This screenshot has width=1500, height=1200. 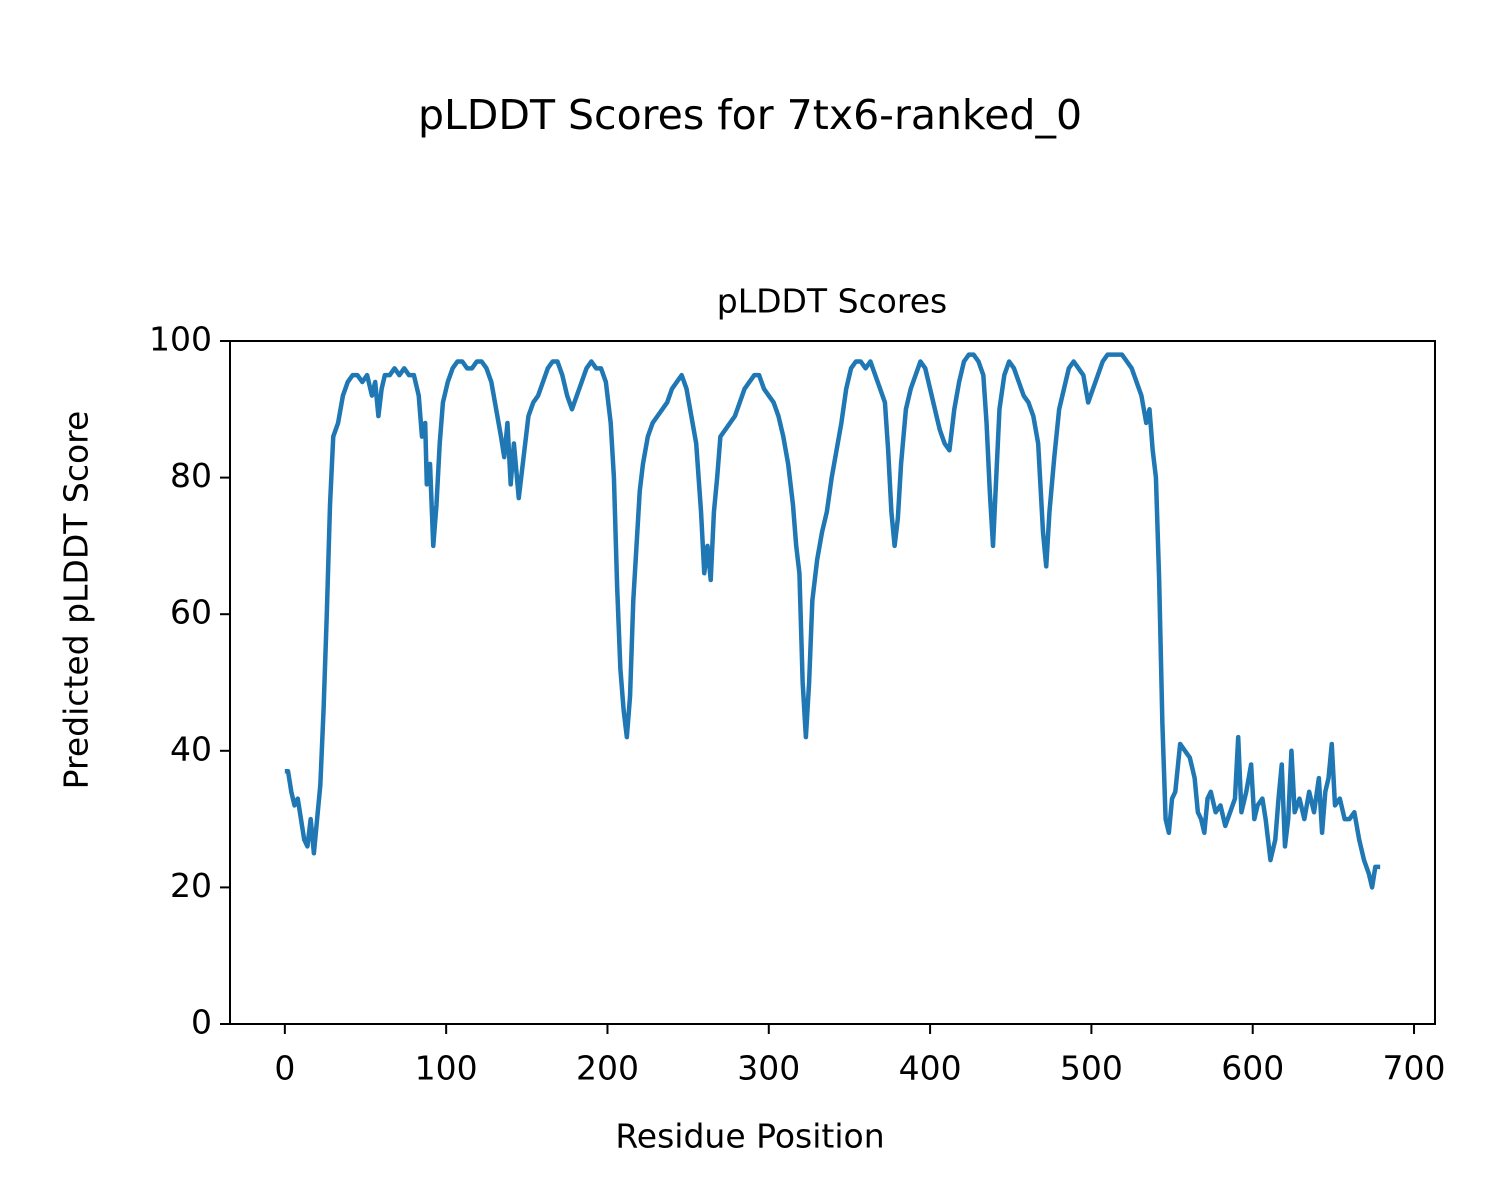 I want to click on x-tick-label: 500, so click(x=1091, y=1068).